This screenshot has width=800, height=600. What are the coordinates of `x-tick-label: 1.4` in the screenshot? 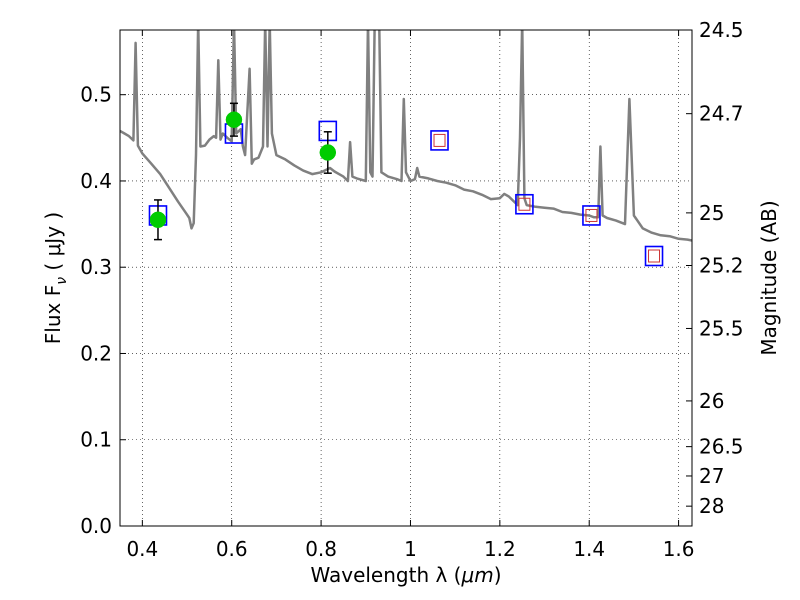 It's located at (589, 549).